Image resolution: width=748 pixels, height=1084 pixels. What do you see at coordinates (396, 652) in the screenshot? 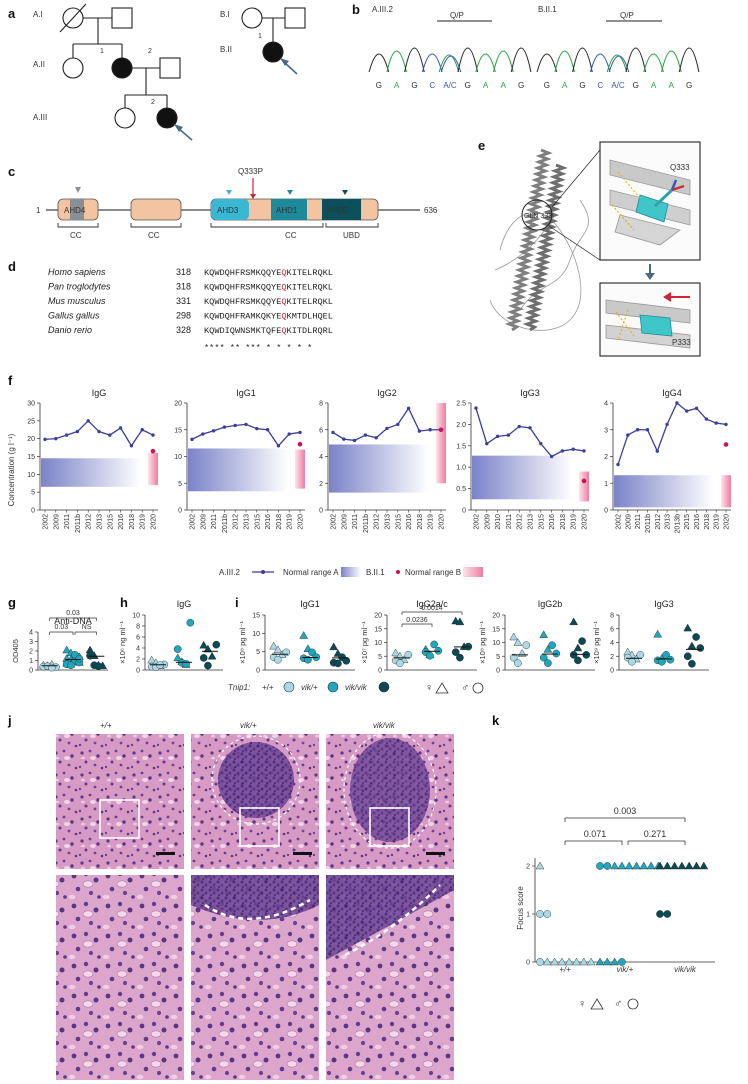
I see `i-plot-1-female-point` at bounding box center [396, 652].